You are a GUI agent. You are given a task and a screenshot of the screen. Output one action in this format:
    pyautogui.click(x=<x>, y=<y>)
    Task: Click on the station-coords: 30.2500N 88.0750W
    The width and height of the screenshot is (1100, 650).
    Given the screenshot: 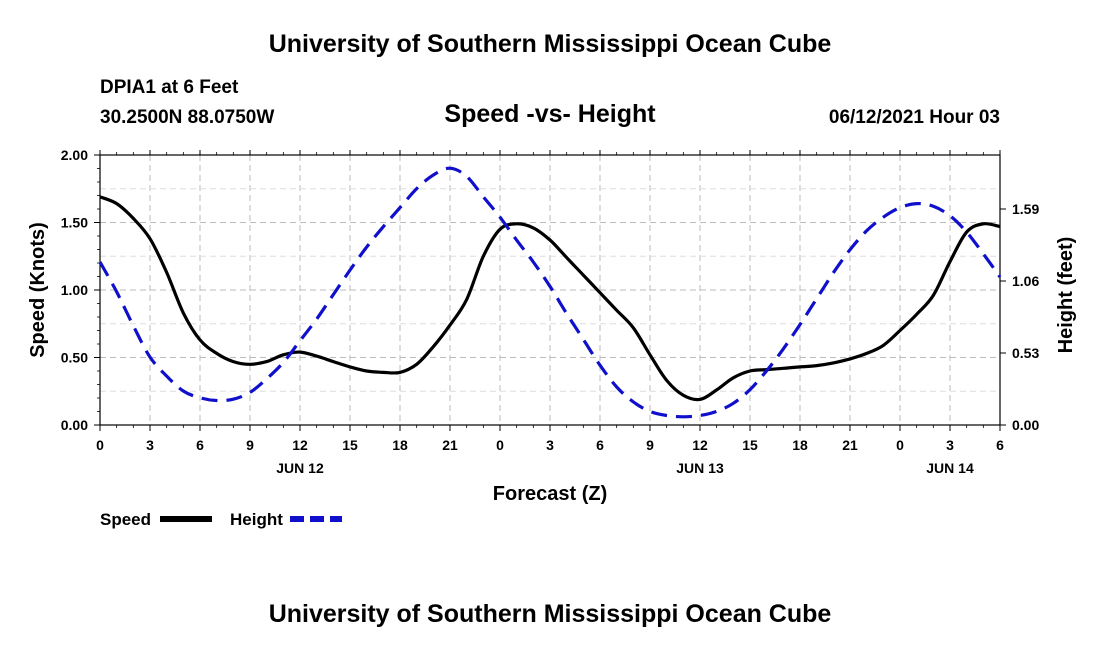 What is the action you would take?
    pyautogui.click(x=187, y=117)
    